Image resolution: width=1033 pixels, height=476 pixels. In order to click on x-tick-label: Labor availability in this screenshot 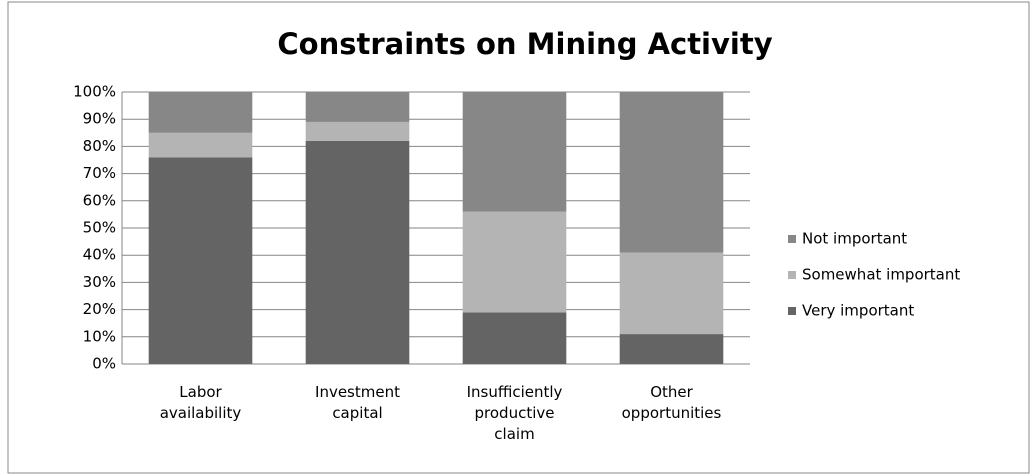, I will do `click(200, 402)`.